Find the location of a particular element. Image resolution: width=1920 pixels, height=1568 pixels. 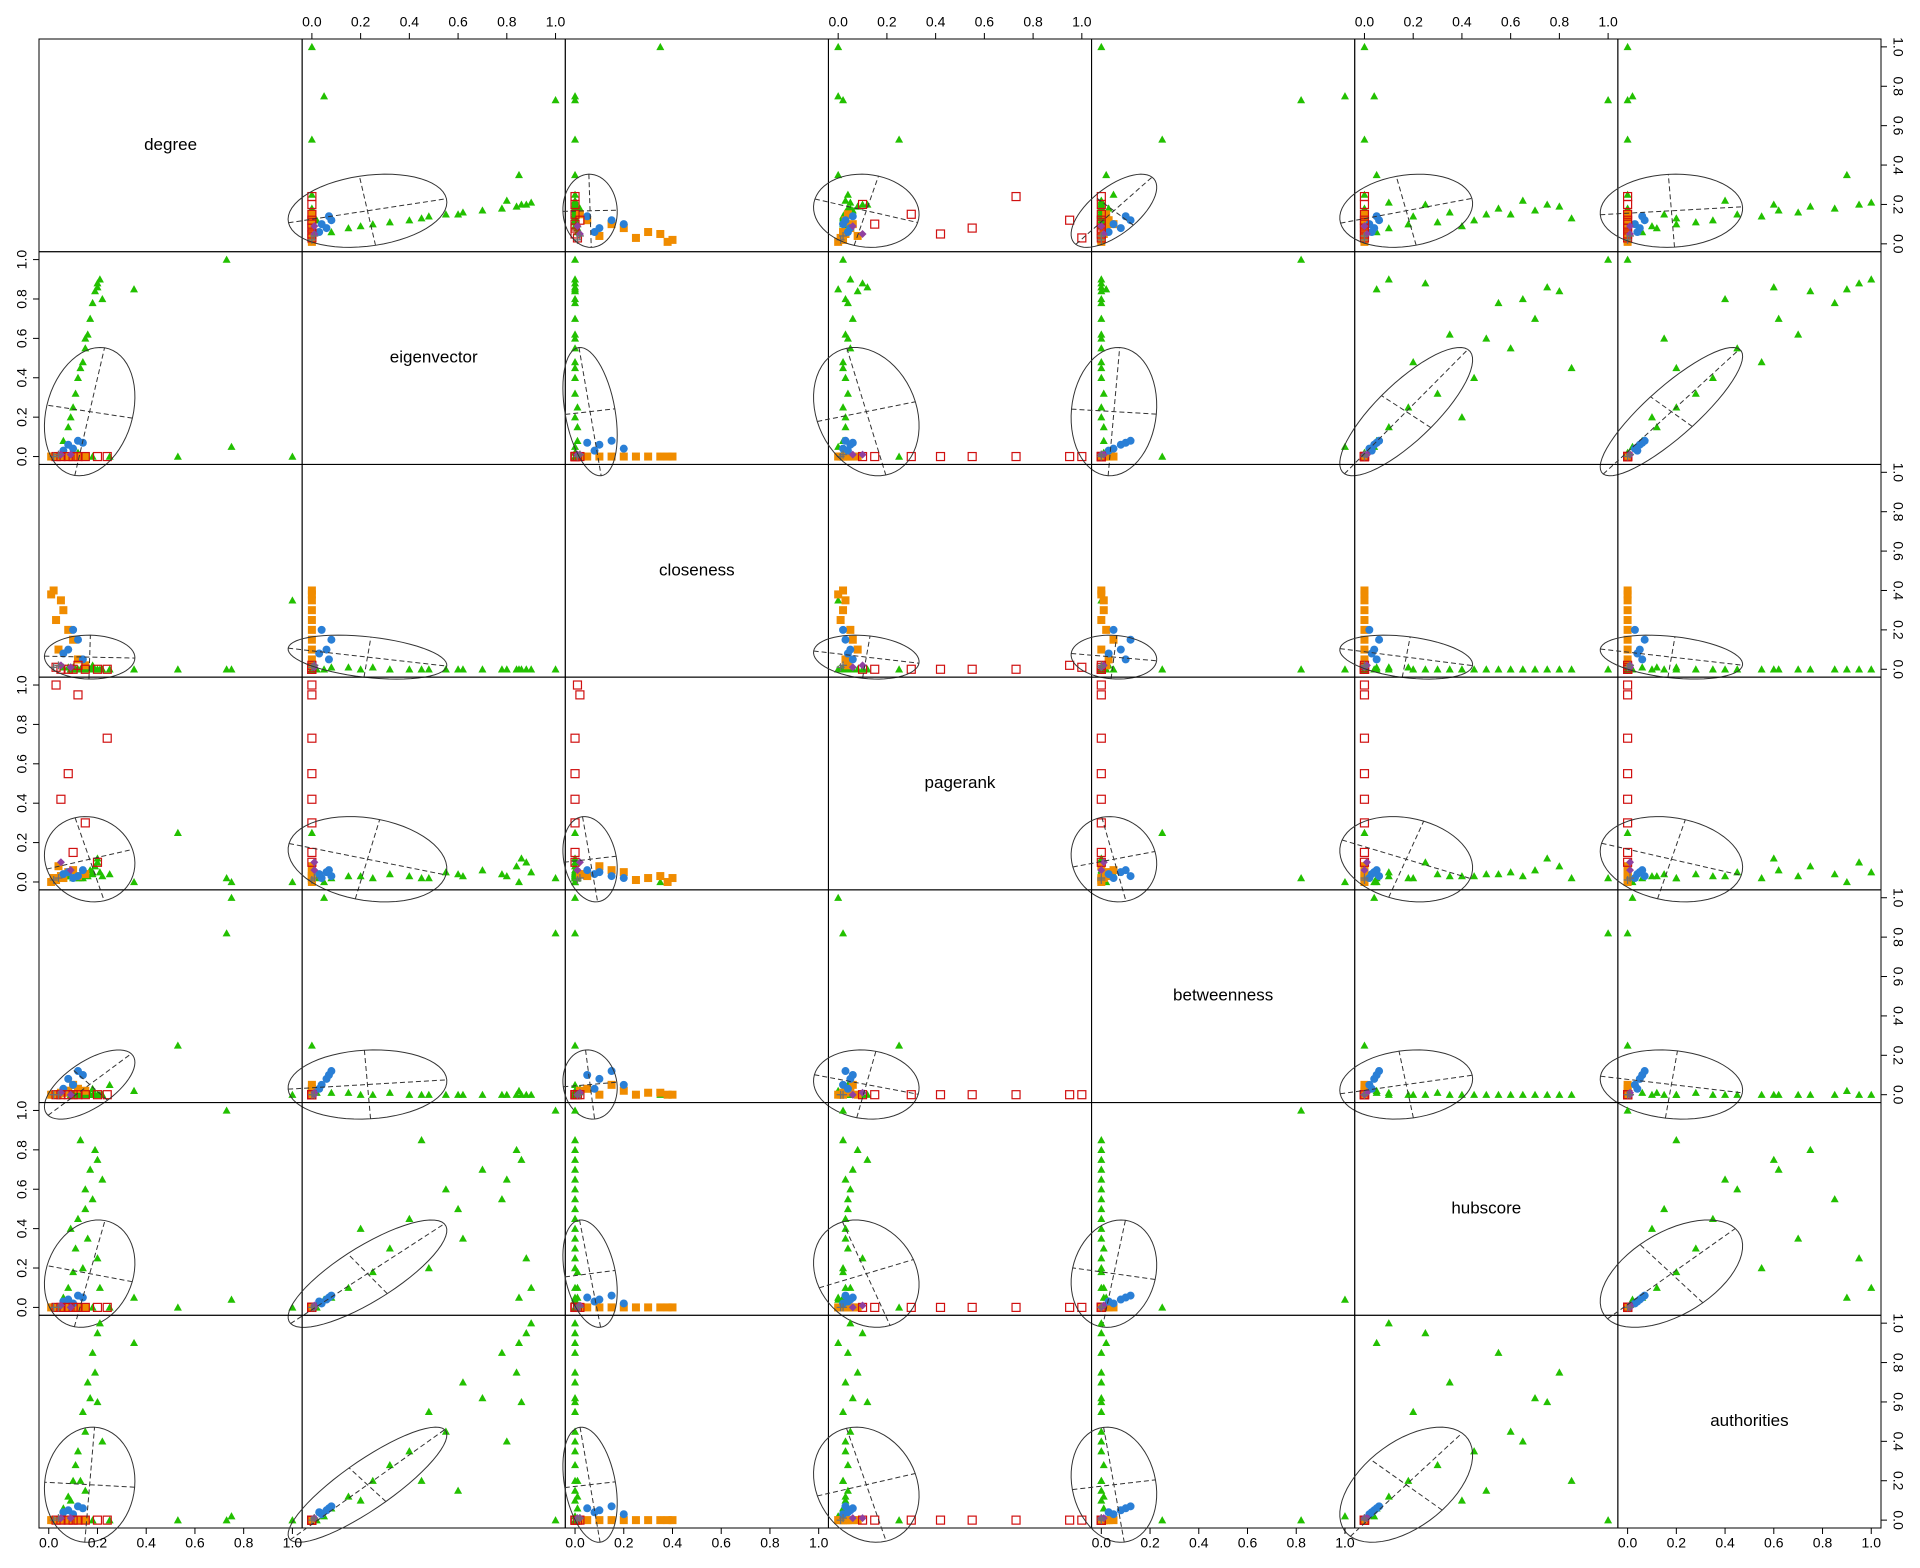

x-tick-label: 0.8 is located at coordinates (1297, 1543).